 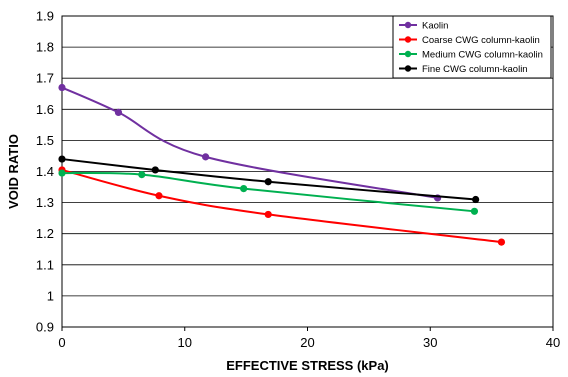 I want to click on y-tick-label: 1.8, so click(x=45, y=47).